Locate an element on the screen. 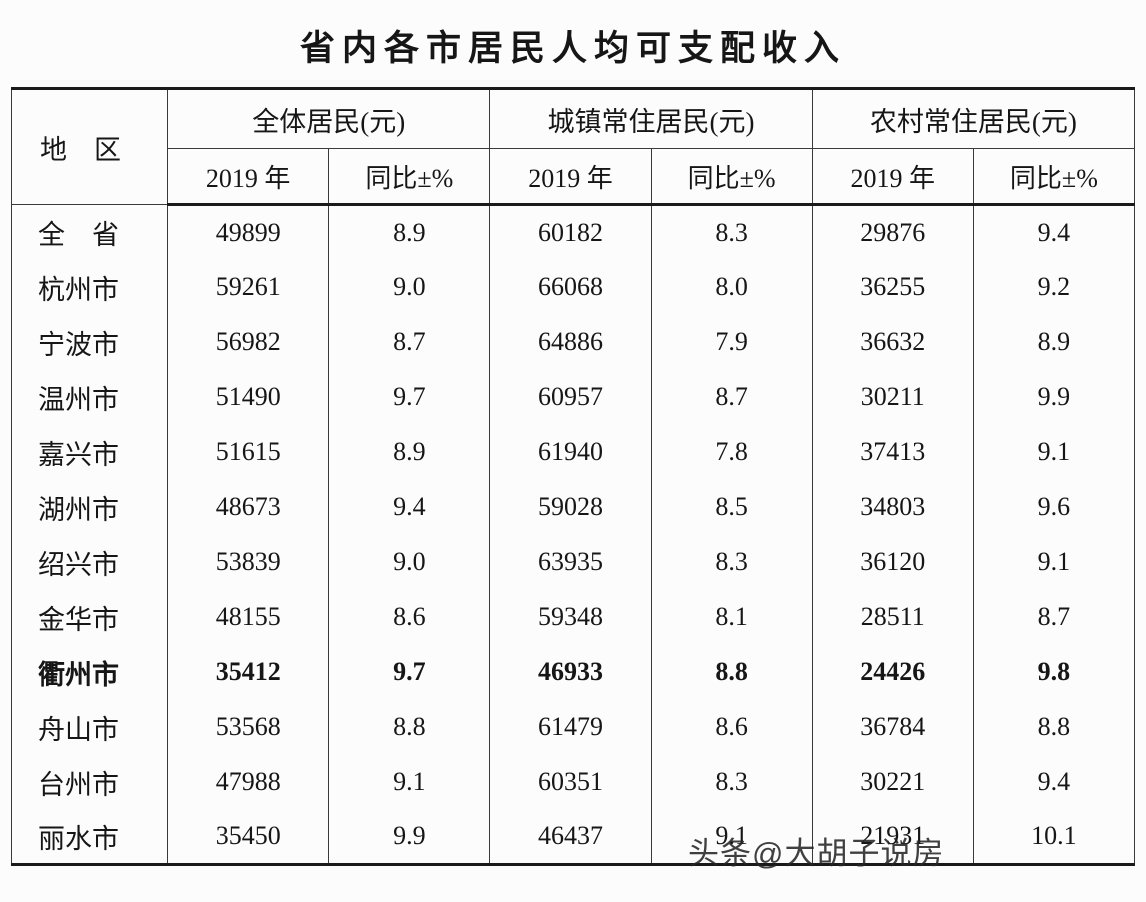 The width and height of the screenshot is (1146, 902). table-row: 台州市 47988 9.1 60351 8.3 30221 9.4 is located at coordinates (573, 782).